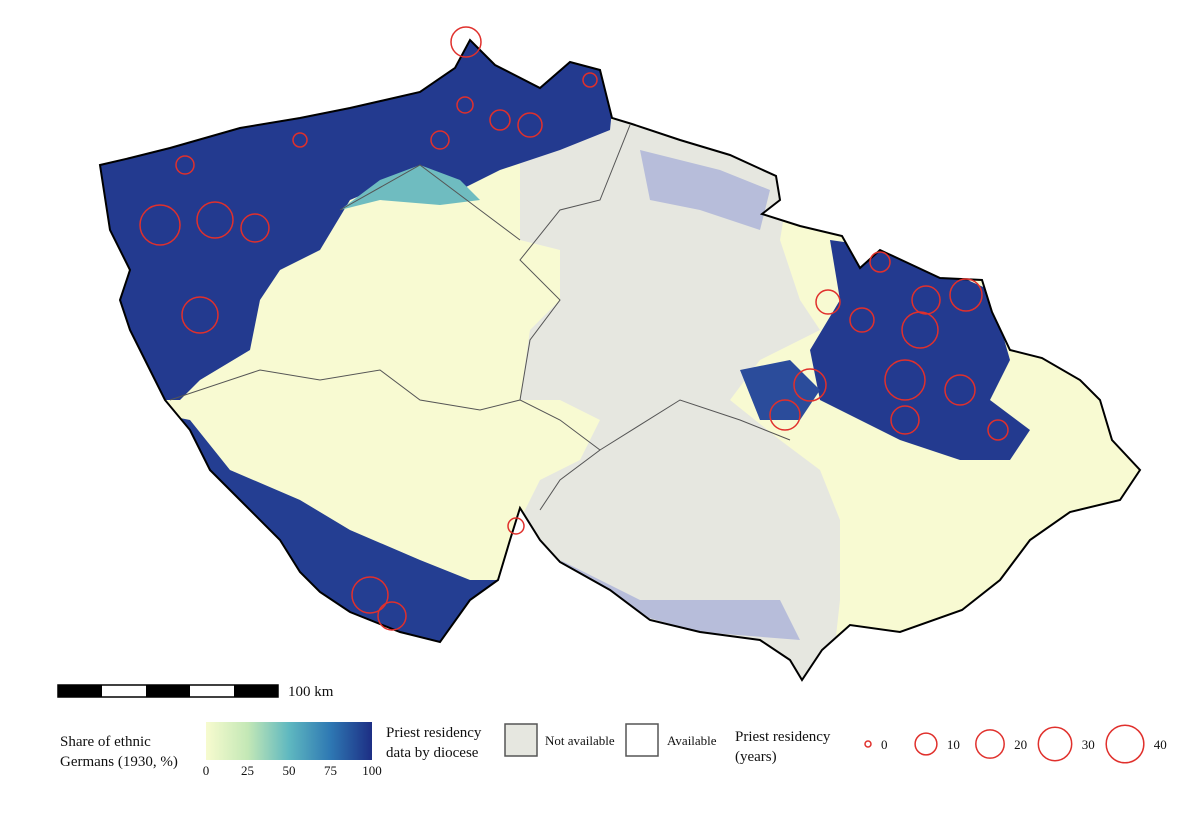 The image size is (1200, 824). Describe the element at coordinates (1160, 744) in the screenshot. I see `size-label: 40` at that location.